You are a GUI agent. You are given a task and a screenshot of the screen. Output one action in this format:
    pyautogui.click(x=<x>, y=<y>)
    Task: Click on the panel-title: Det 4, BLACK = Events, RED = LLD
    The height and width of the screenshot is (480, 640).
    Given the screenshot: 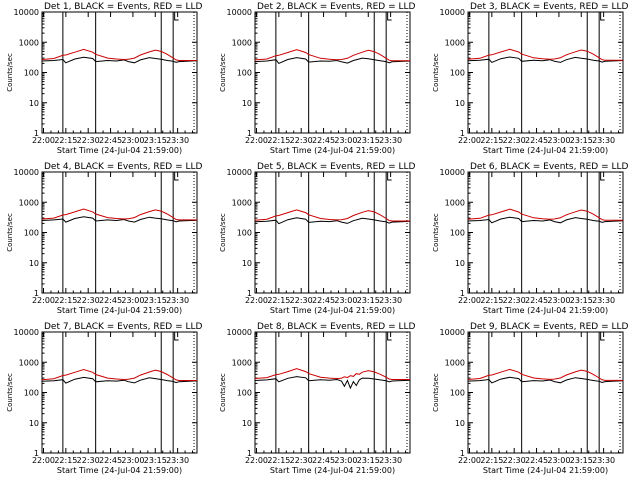 What is the action you would take?
    pyautogui.click(x=123, y=167)
    